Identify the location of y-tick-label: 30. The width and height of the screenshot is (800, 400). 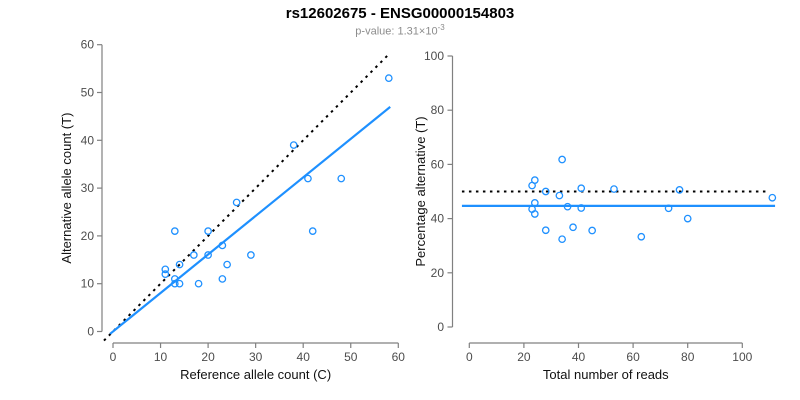
(88, 188).